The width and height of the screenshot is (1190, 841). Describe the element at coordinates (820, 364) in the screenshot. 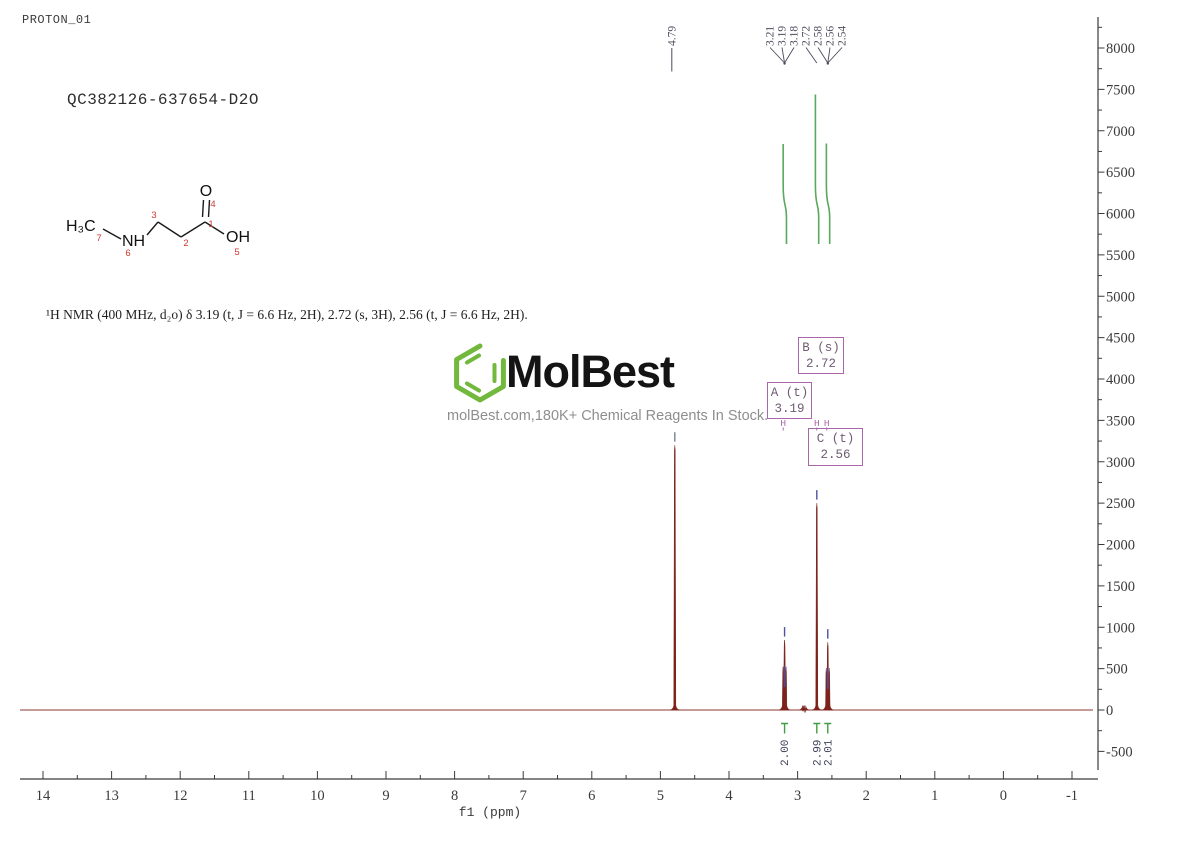

I see `multiplet-shift: 2.72` at that location.